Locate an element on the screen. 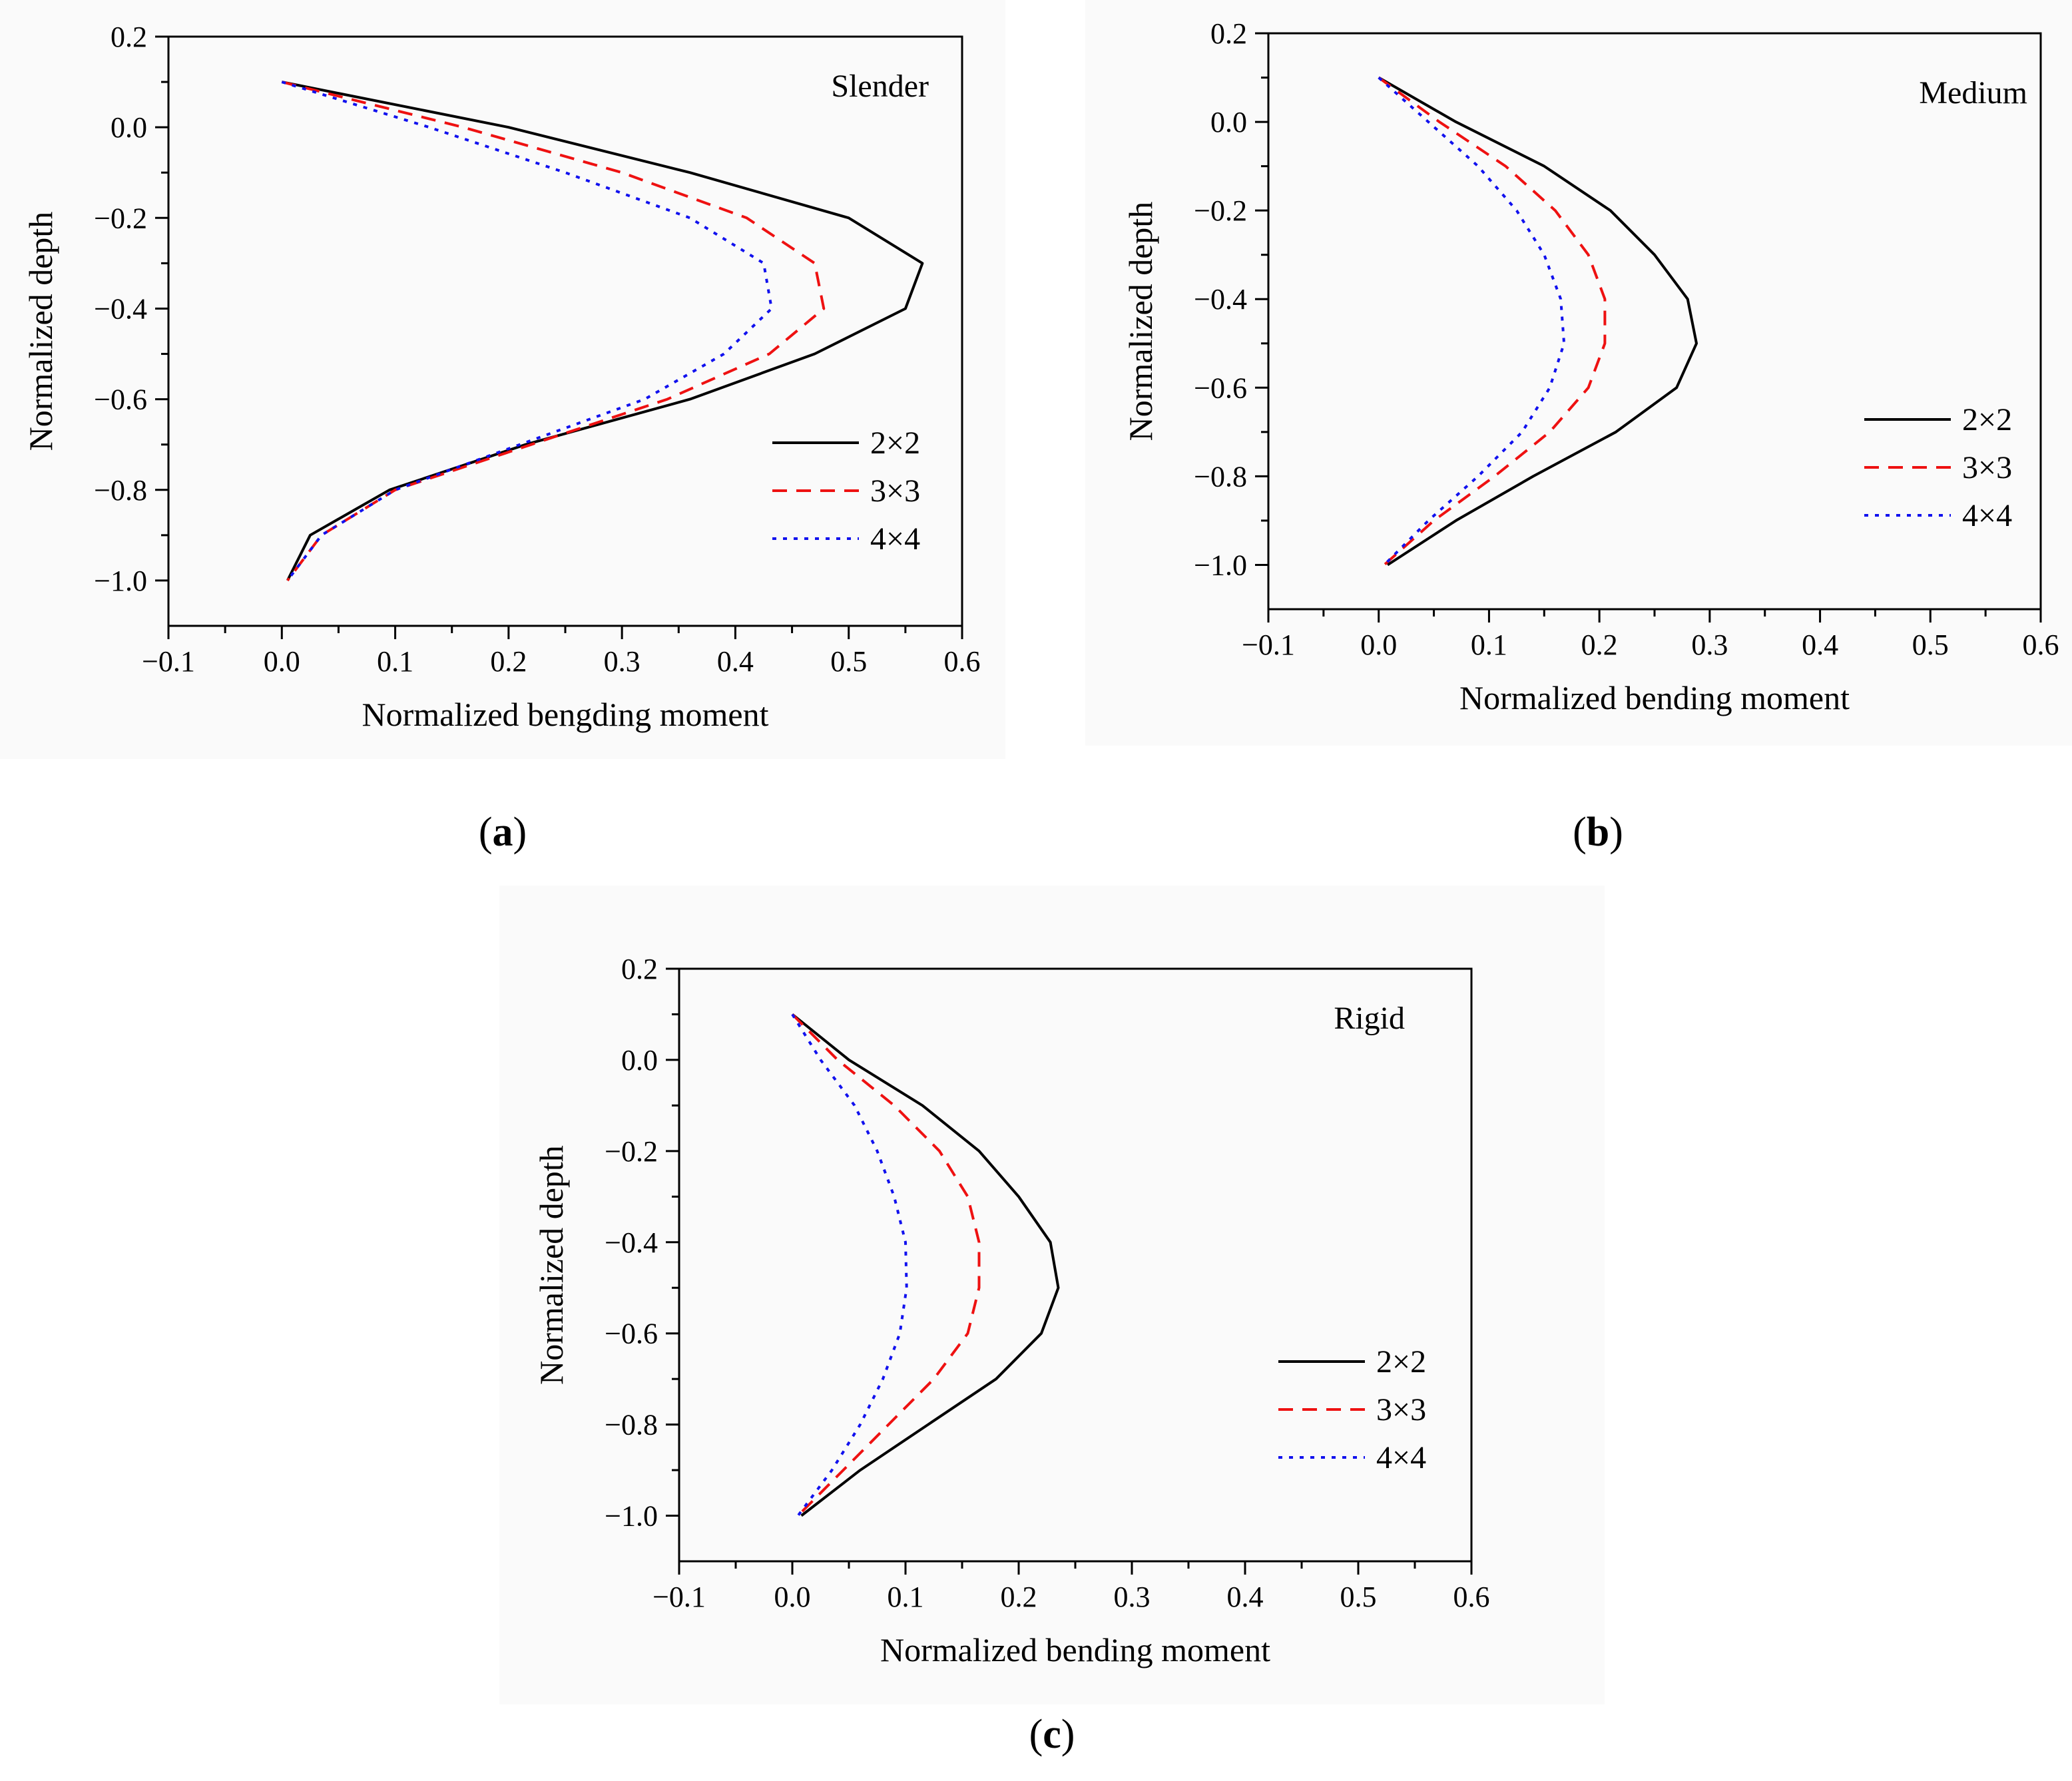 This screenshot has height=1781, width=2072. panel-title: Rigid is located at coordinates (1370, 1018).